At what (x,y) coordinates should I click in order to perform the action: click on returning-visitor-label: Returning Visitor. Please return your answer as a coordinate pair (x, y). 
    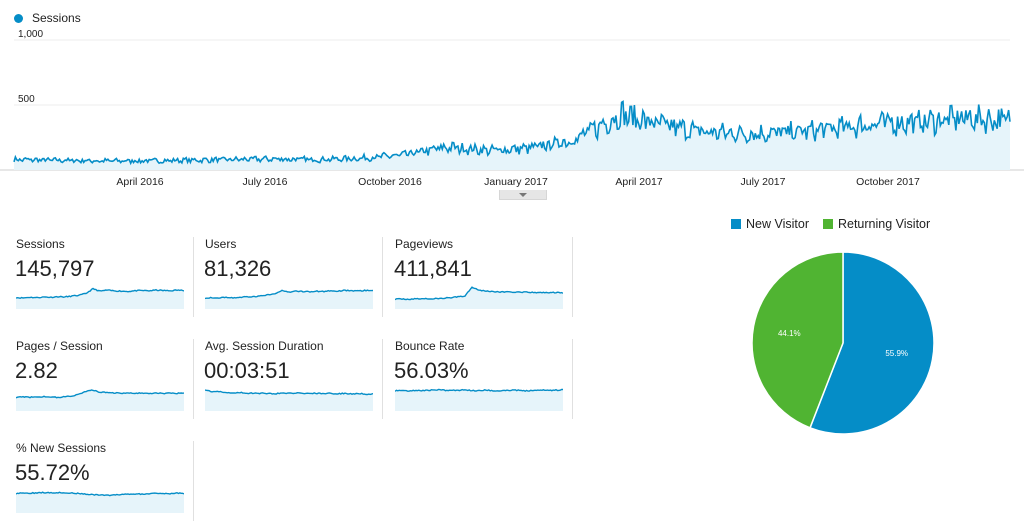
    Looking at the image, I should click on (884, 224).